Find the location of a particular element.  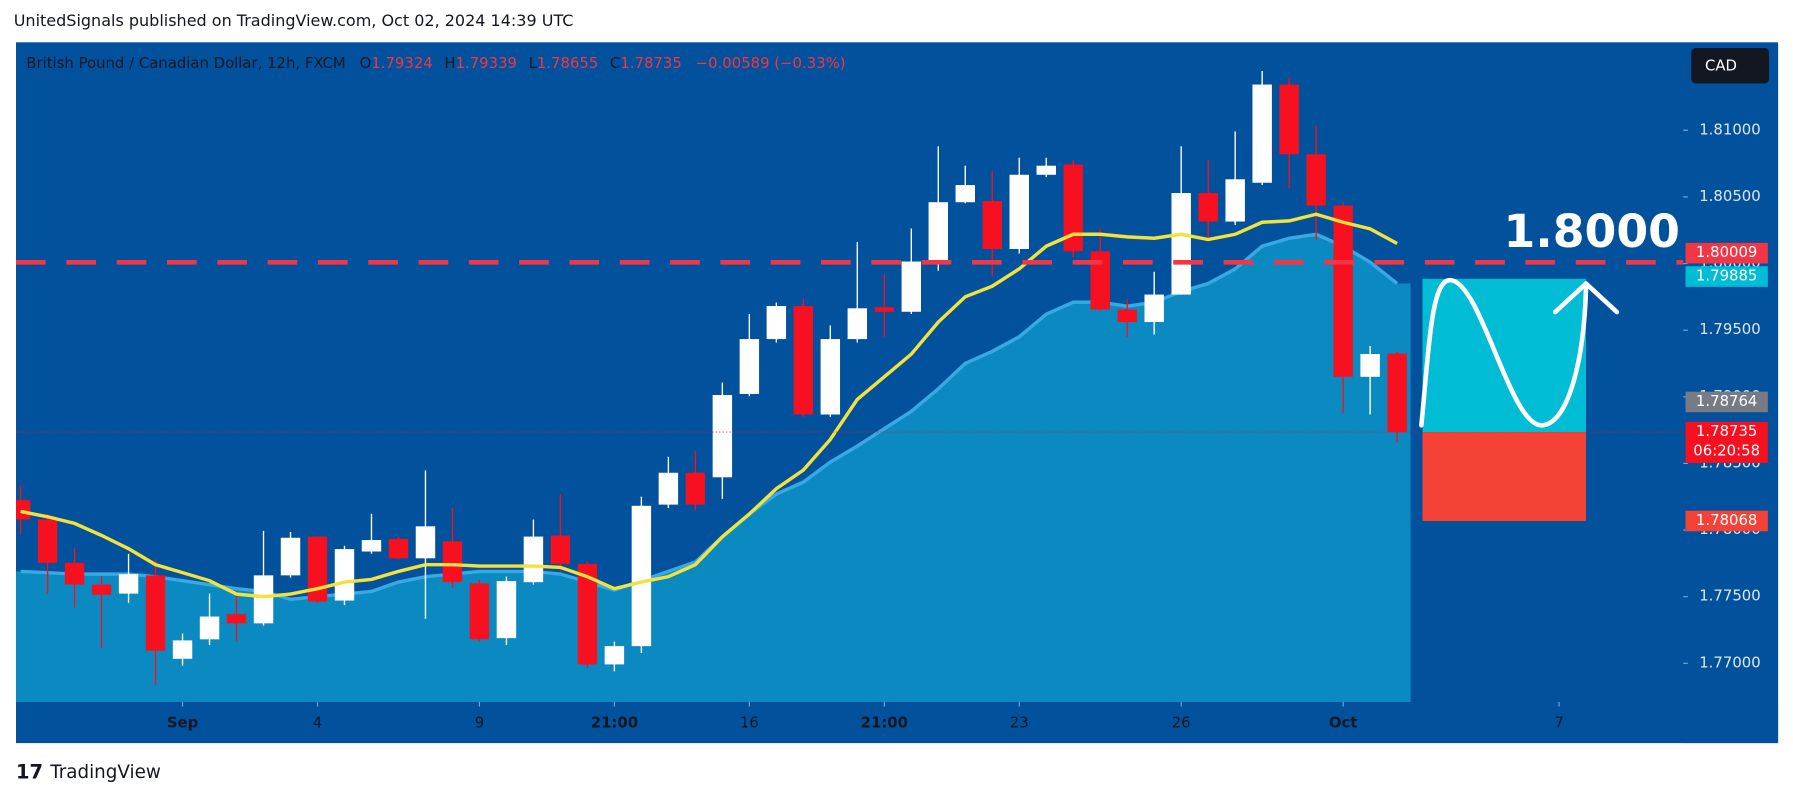

legend-open: 1.79324 is located at coordinates (401, 63).